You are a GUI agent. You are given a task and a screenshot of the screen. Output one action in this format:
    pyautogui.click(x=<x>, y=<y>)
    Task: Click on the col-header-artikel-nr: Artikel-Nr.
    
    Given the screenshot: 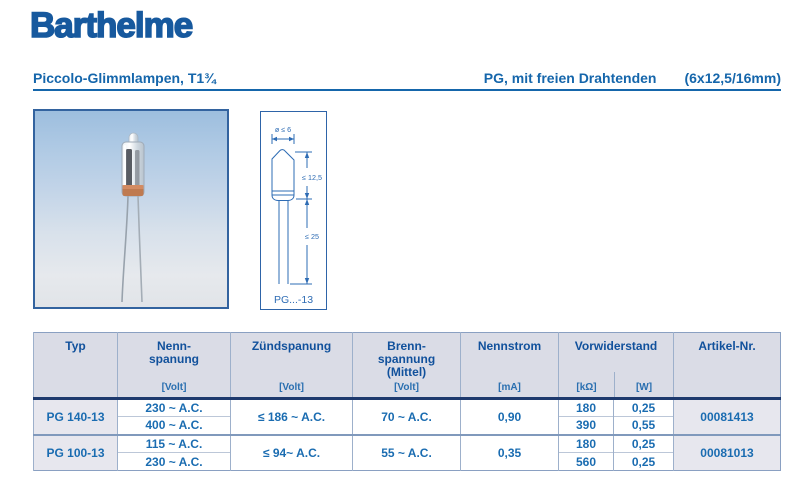 What is the action you would take?
    pyautogui.click(x=727, y=365)
    